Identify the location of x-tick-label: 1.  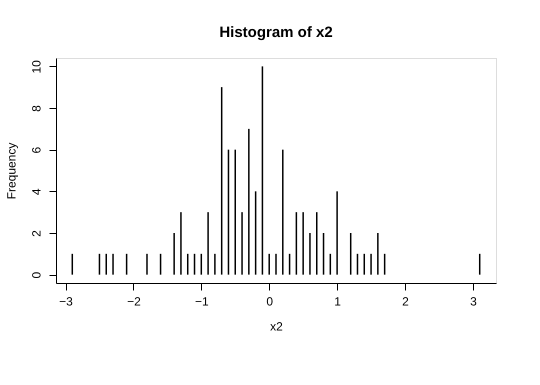
(338, 301).